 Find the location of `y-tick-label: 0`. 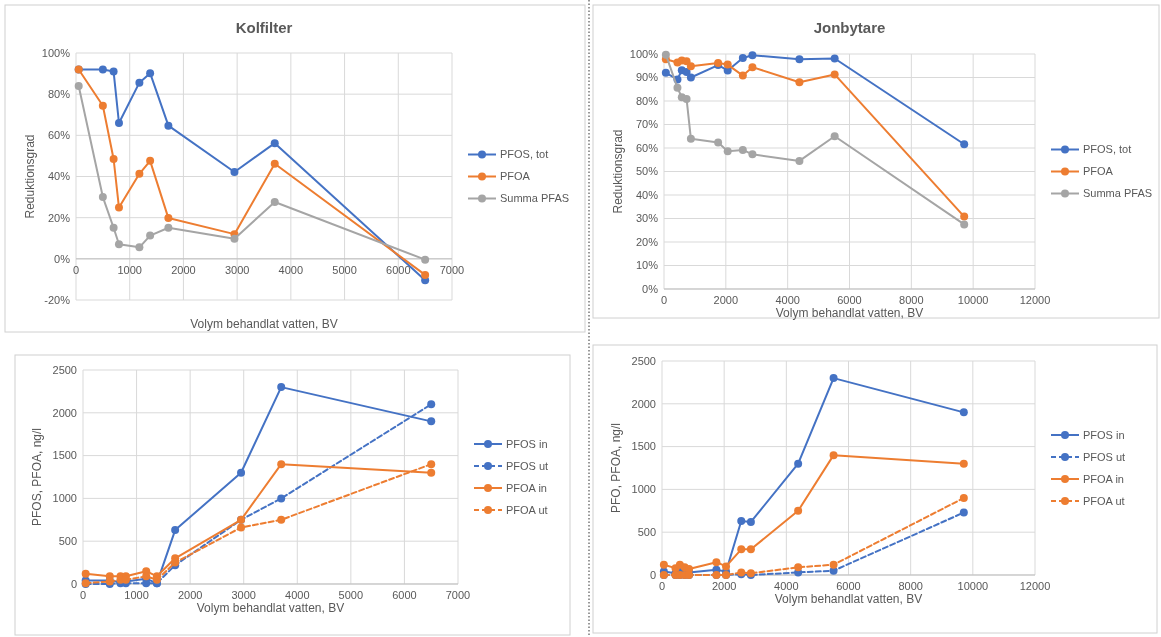

y-tick-label: 0 is located at coordinates (652, 574).